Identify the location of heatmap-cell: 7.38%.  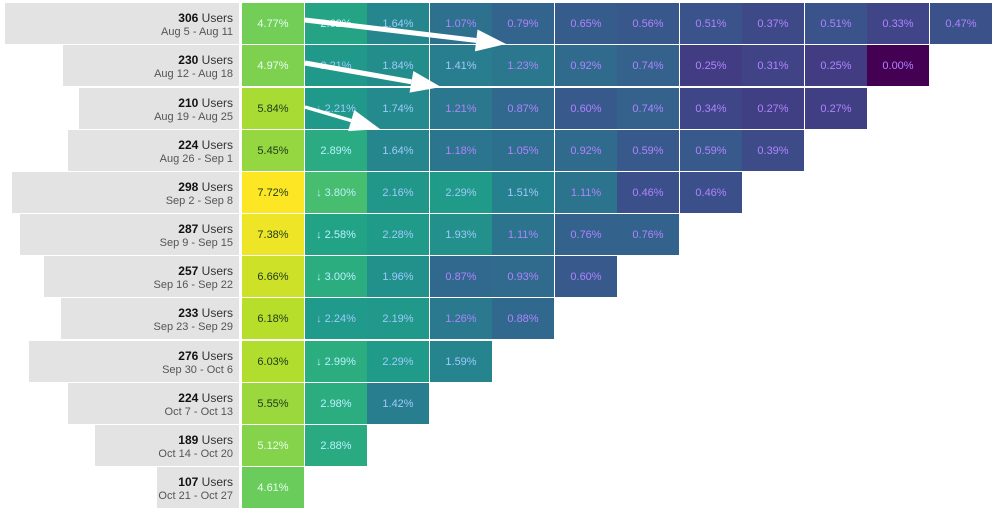
(273, 234).